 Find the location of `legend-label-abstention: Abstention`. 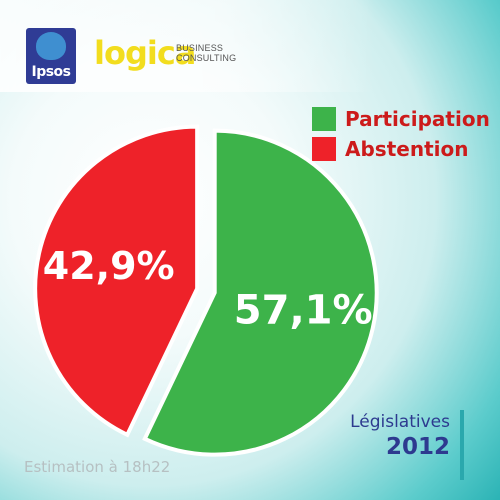

legend-label-abstention: Abstention is located at coordinates (407, 149).